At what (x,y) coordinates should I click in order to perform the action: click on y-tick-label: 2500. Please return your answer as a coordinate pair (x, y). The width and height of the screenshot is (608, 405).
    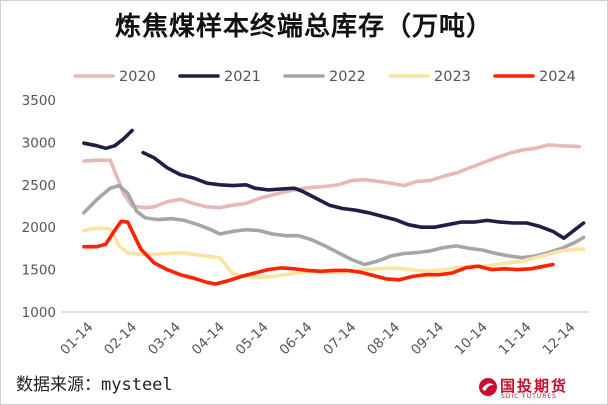
    Looking at the image, I should click on (39, 186).